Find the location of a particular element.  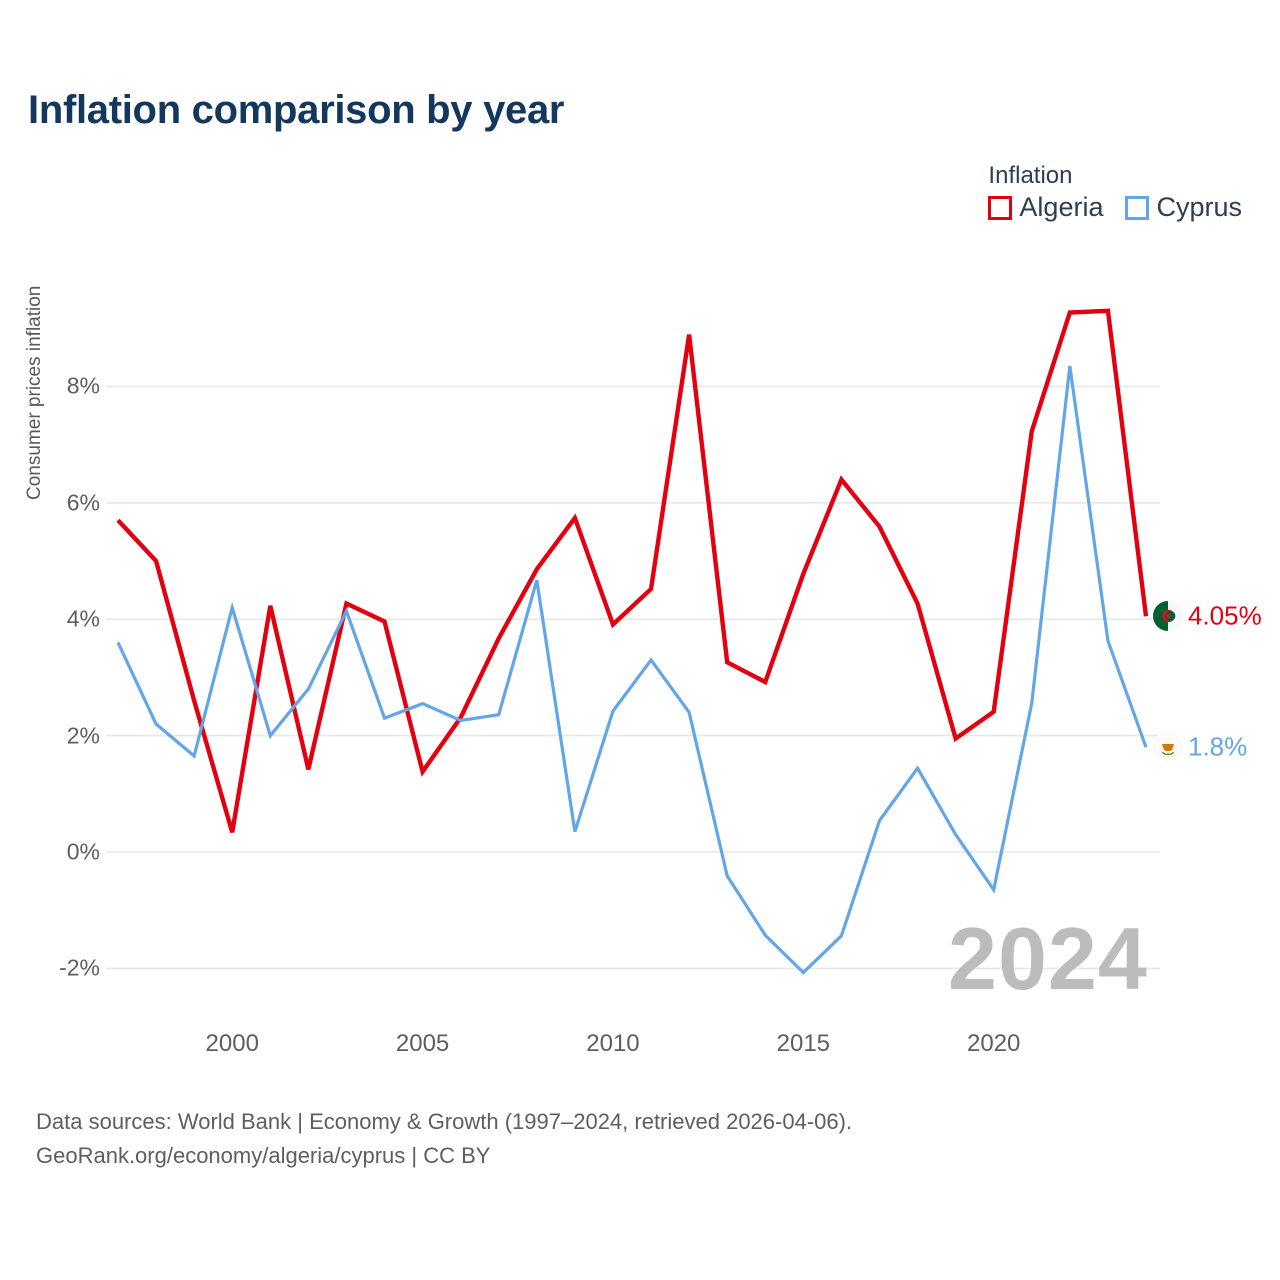

legend-item-cyprus: Cyprus is located at coordinates (1183, 207).